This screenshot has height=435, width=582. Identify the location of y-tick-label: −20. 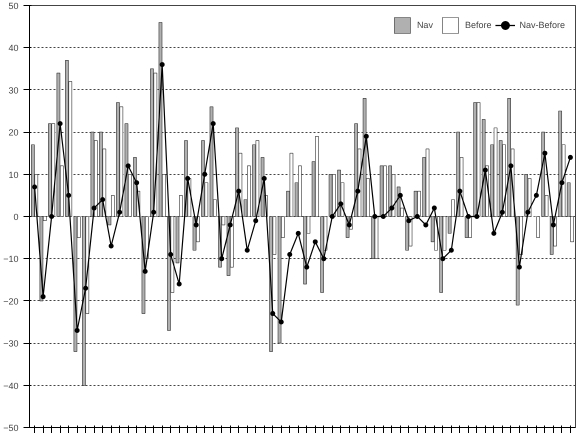
(11, 301).